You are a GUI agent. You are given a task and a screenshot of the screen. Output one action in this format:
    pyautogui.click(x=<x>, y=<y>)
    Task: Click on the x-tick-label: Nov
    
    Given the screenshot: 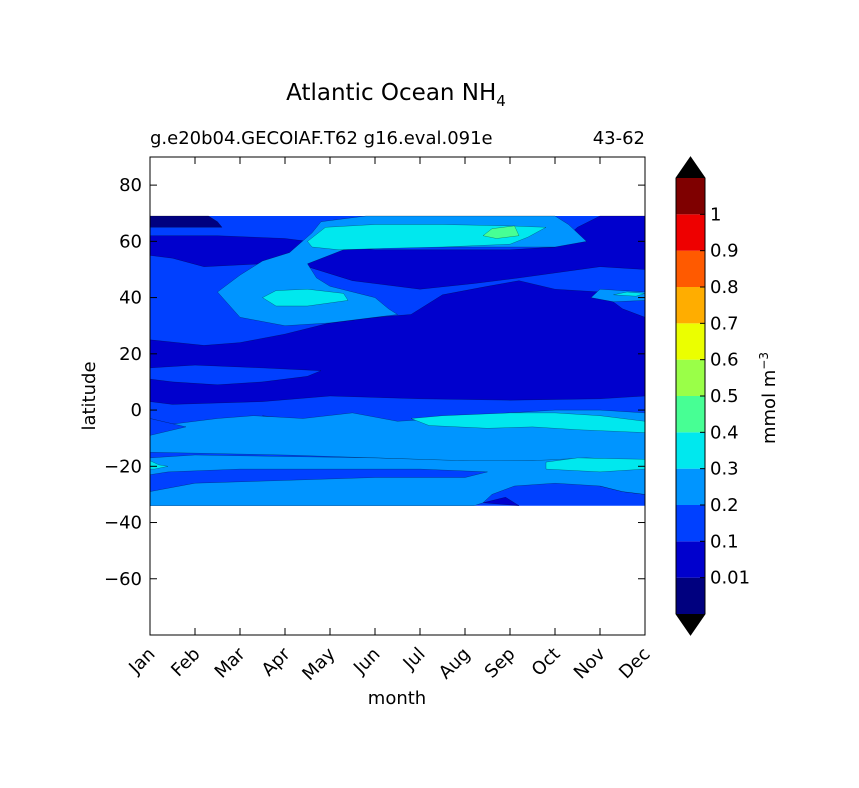 What is the action you would take?
    pyautogui.click(x=590, y=663)
    